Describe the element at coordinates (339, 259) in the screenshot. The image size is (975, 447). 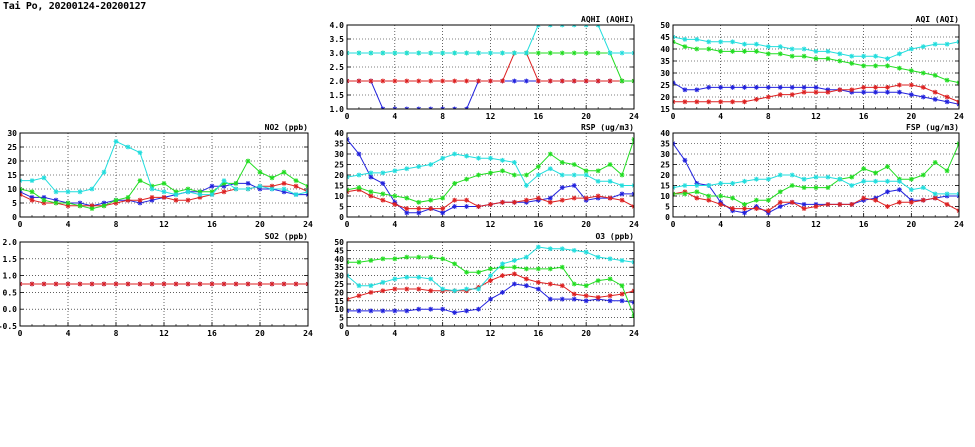
I see `y-tick-label: 40` at that location.